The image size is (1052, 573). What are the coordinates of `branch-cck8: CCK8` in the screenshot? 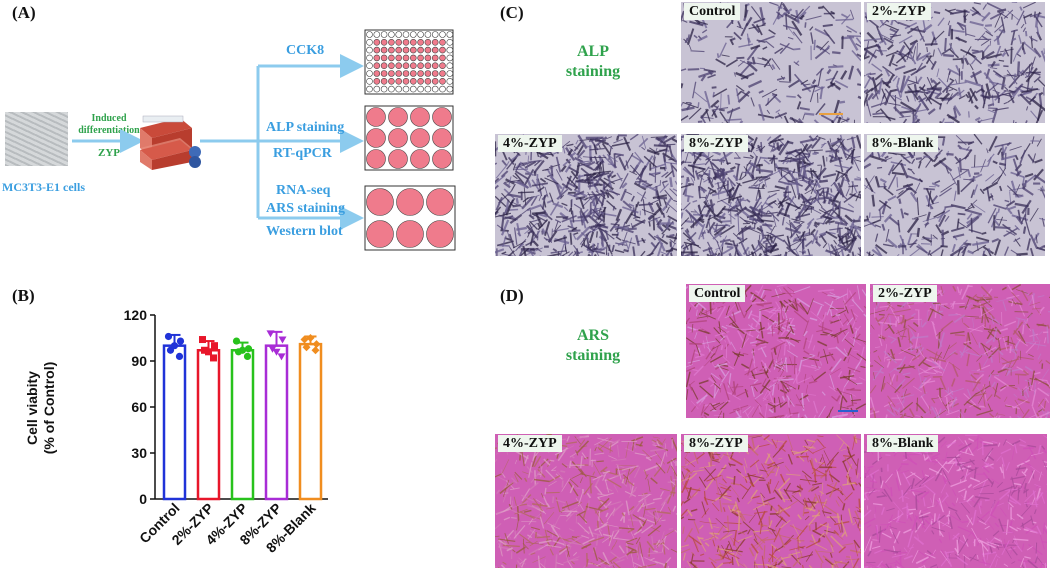 It's located at (305, 50).